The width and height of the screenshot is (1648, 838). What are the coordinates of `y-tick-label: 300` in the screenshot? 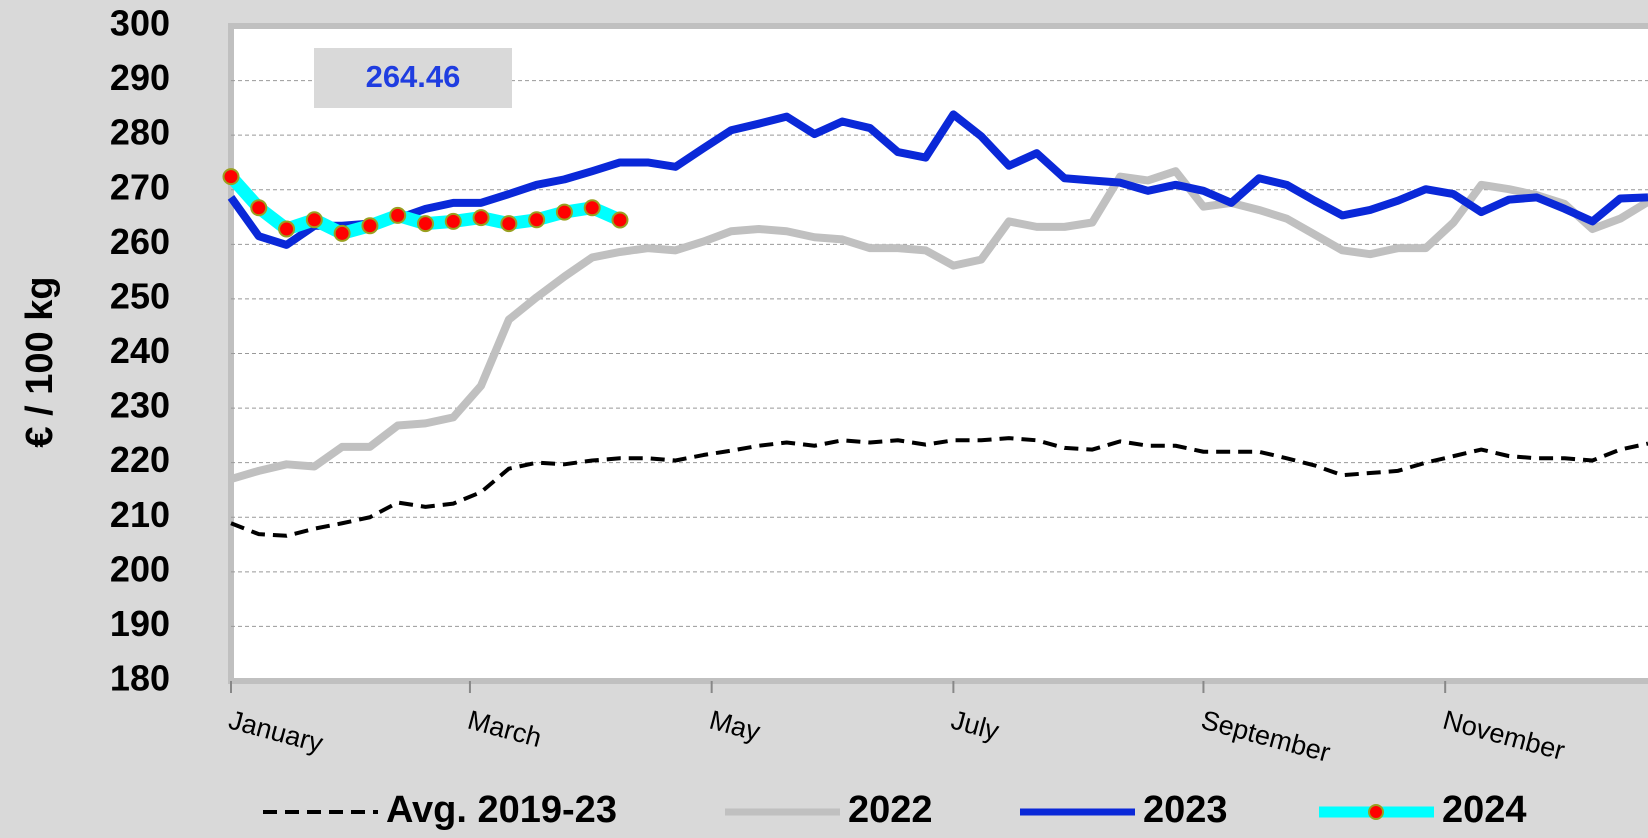 It's located at (140, 23).